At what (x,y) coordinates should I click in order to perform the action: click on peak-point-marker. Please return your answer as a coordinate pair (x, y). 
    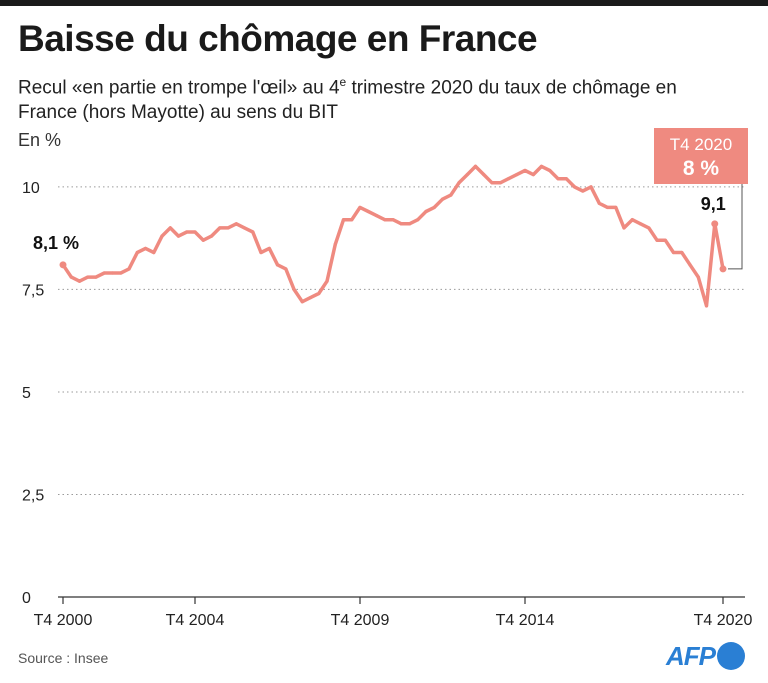
    Looking at the image, I should click on (715, 224).